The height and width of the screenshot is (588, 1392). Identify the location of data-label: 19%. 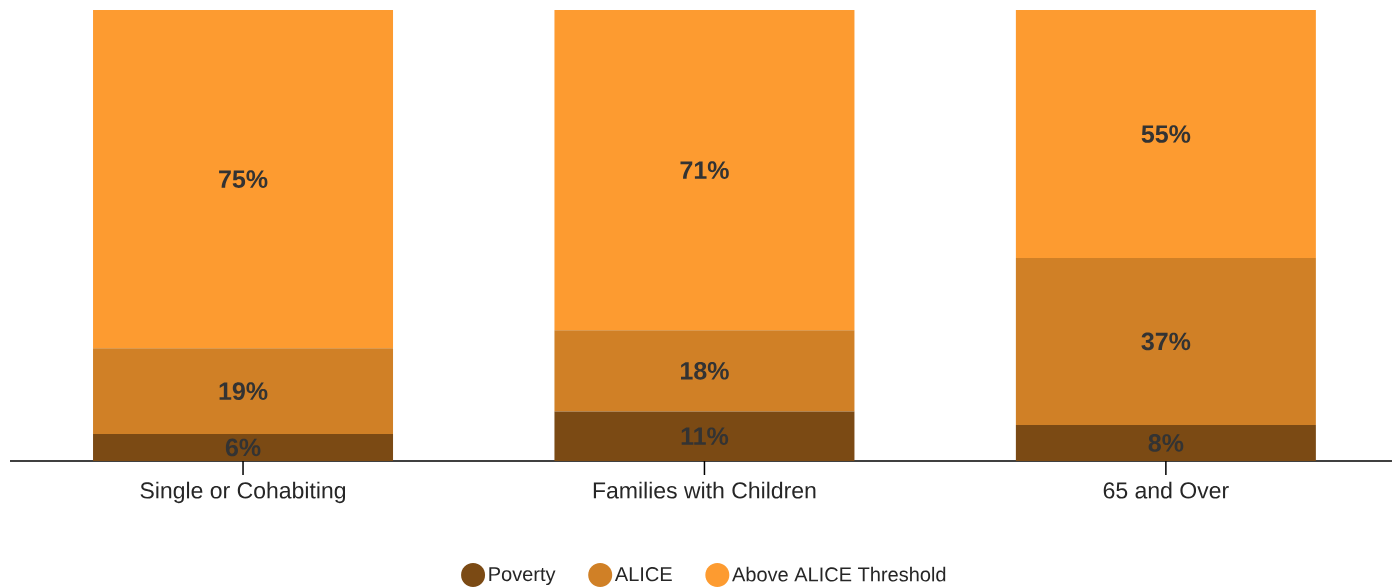
(243, 391).